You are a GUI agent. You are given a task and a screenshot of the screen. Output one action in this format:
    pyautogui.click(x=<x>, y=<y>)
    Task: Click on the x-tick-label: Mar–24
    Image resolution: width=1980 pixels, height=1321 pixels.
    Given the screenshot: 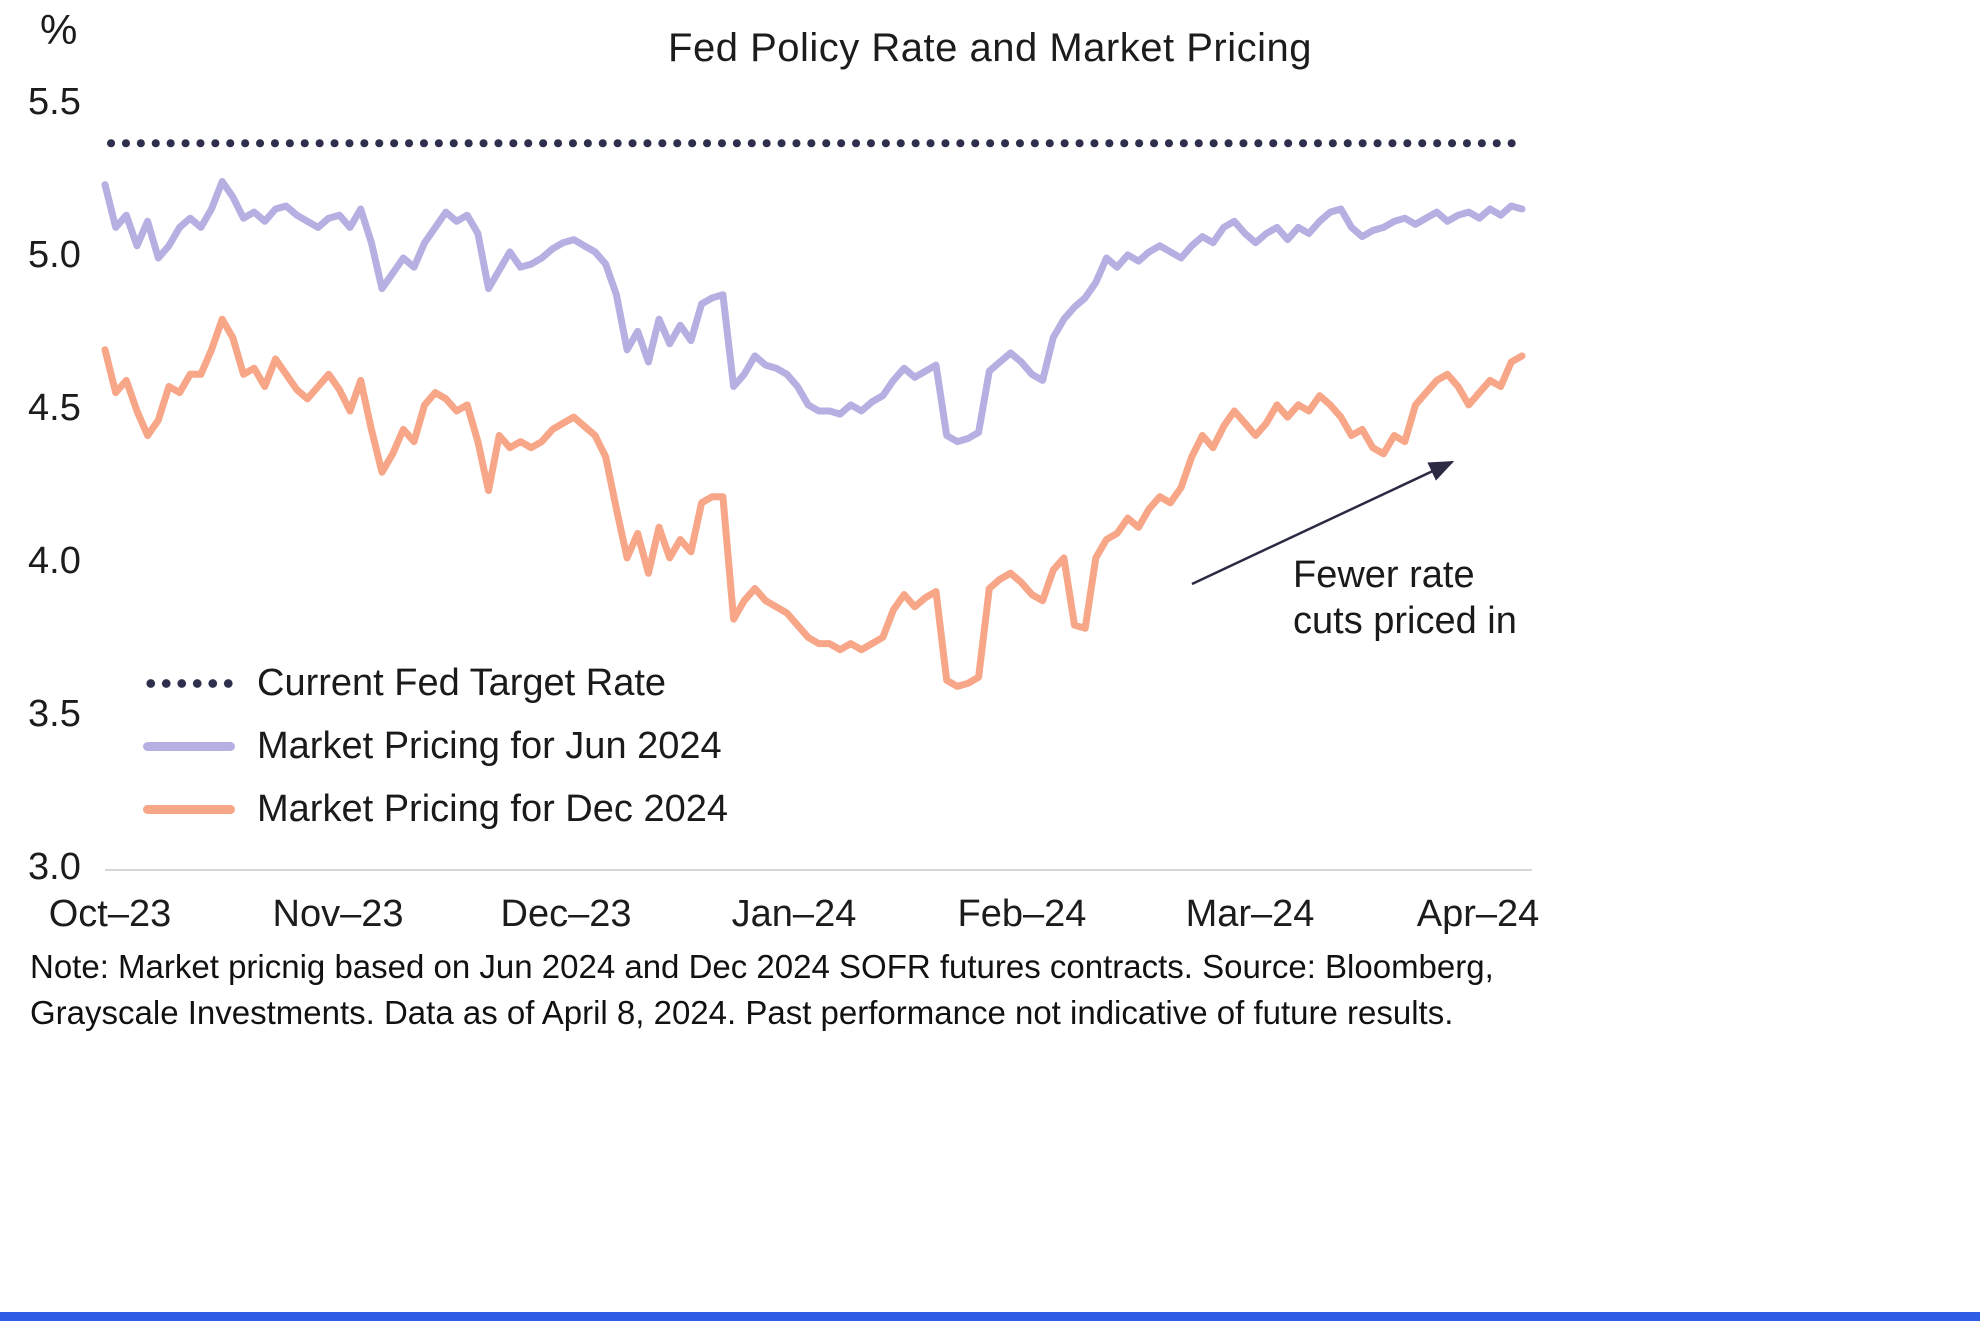 What is the action you would take?
    pyautogui.click(x=1250, y=914)
    